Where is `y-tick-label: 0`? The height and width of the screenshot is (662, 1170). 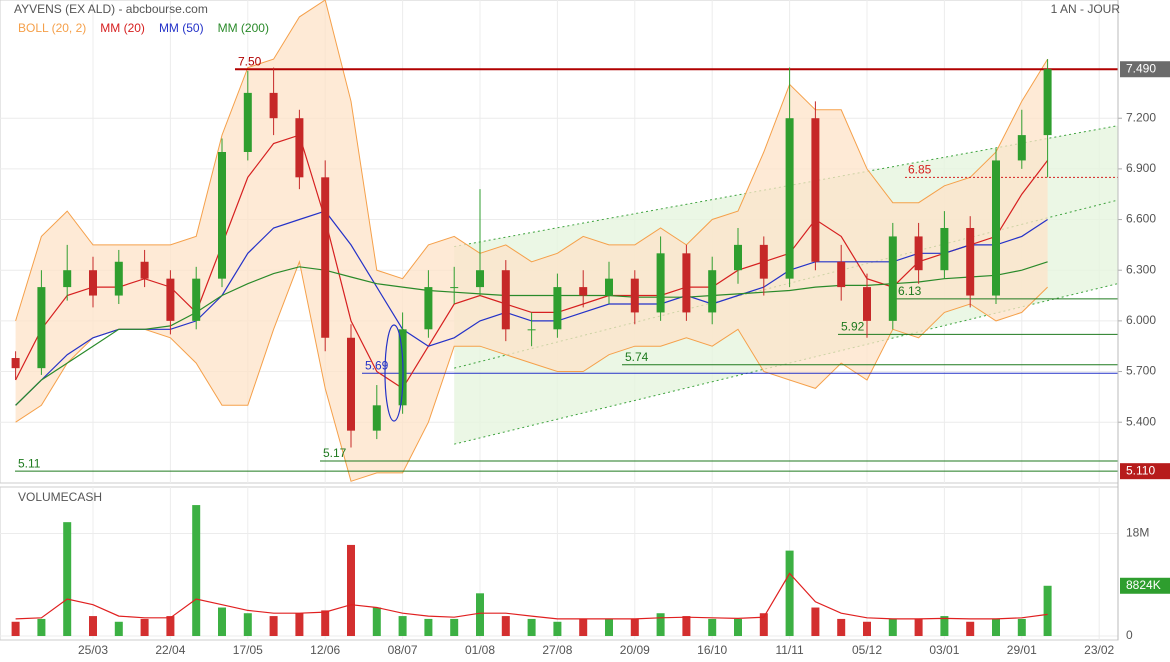
y-tick-label: 0 is located at coordinates (1129, 635).